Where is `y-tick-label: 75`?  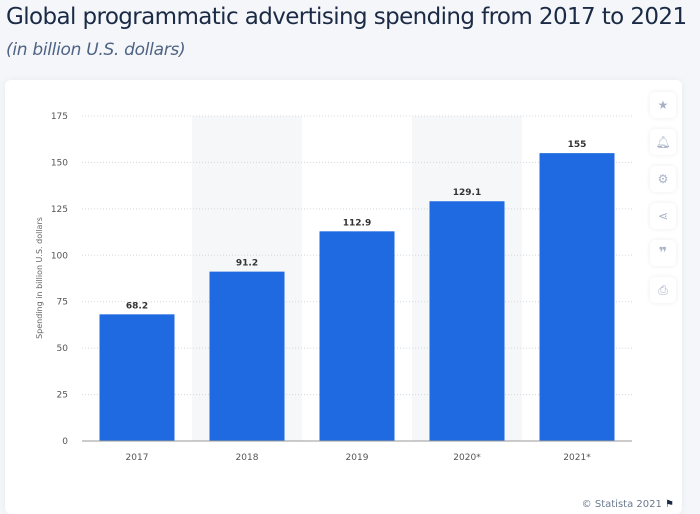
y-tick-label: 75 is located at coordinates (62, 303).